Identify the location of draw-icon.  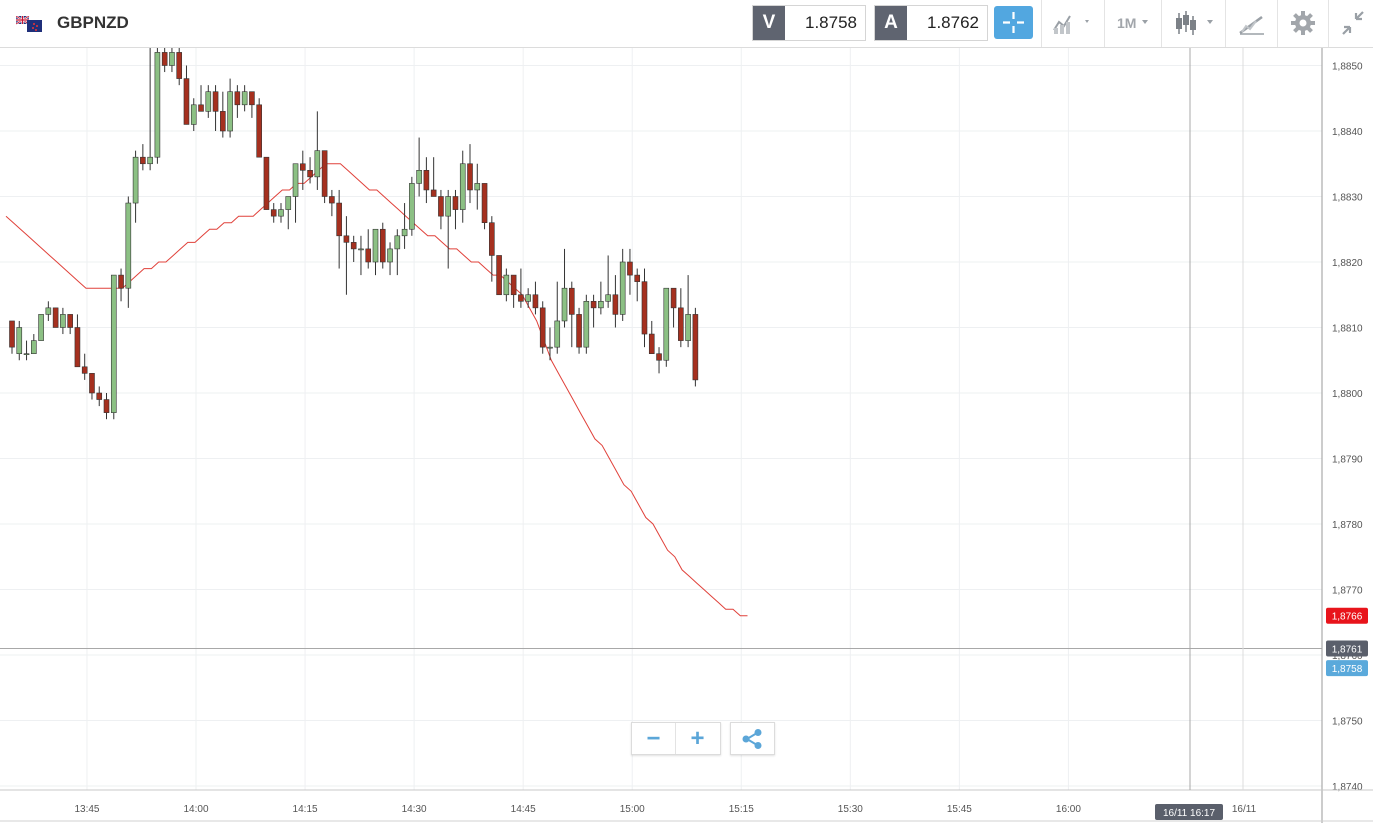
(1251, 25).